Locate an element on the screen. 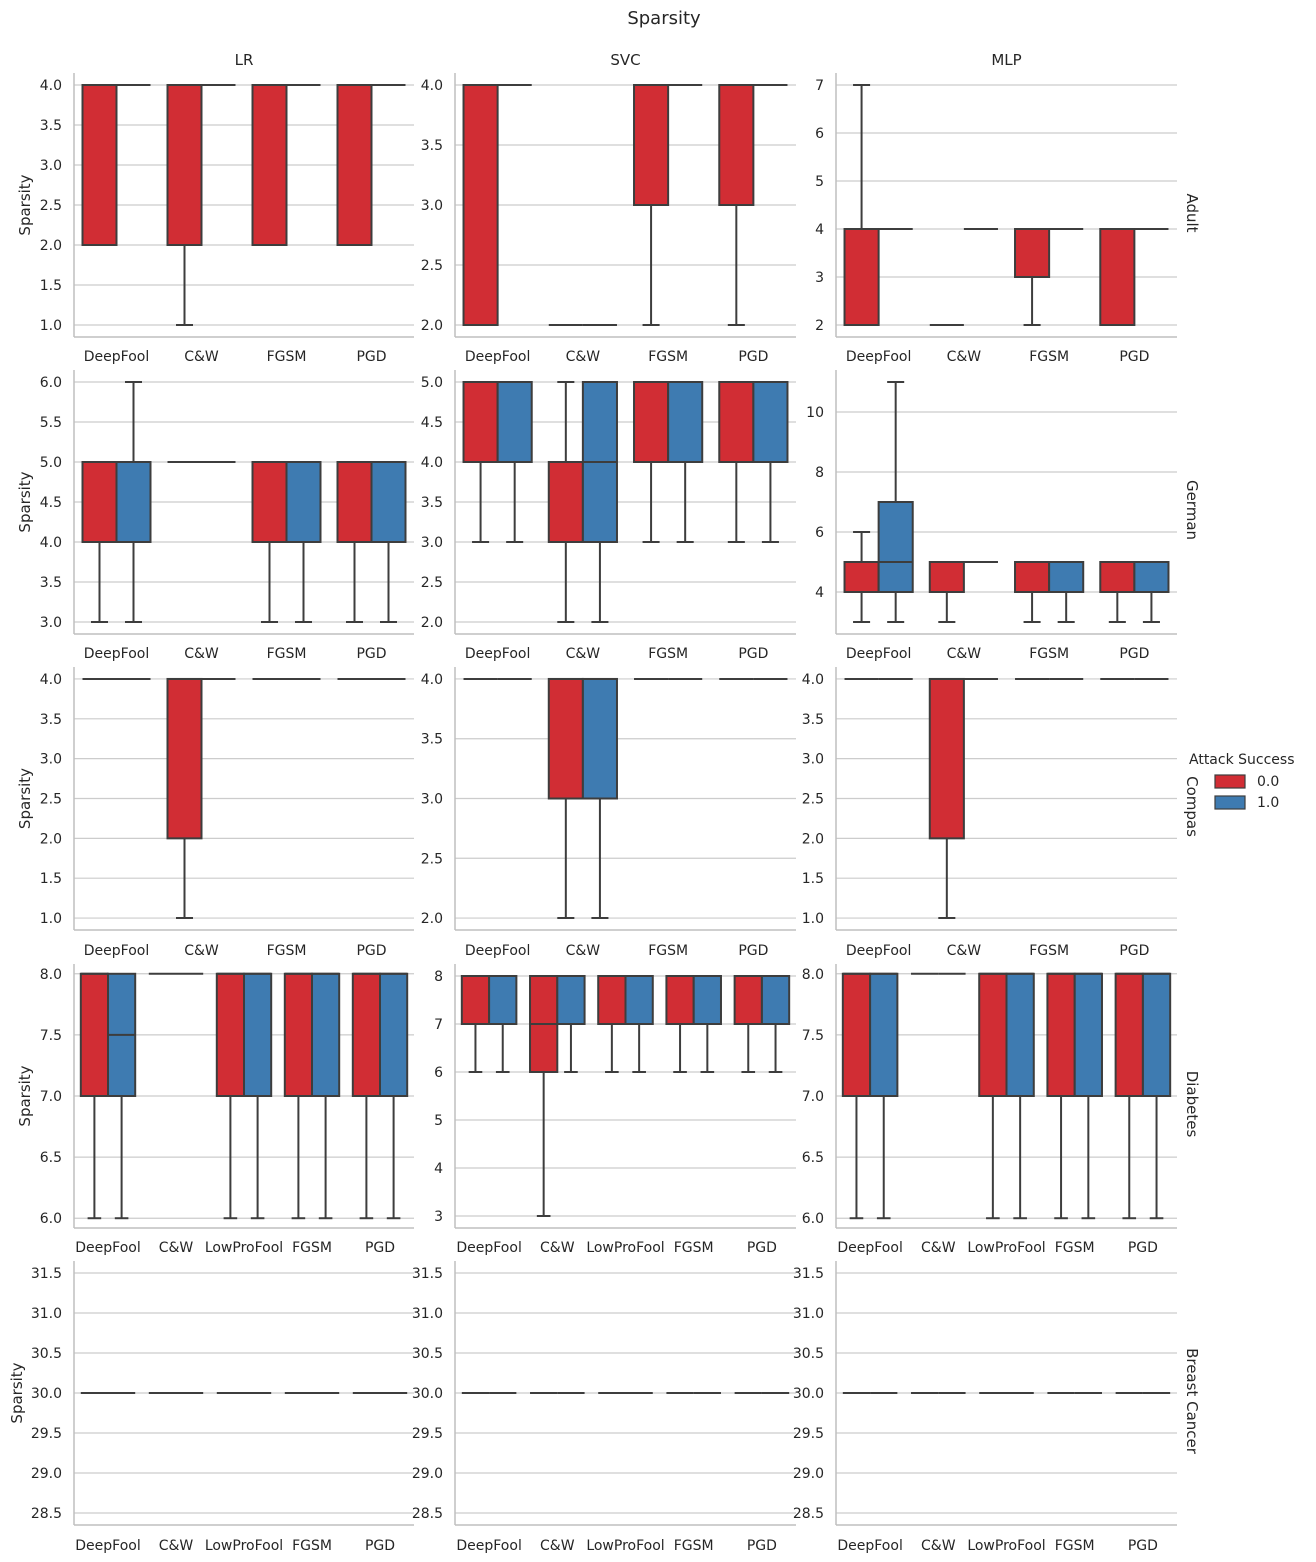 The image size is (1316, 1562). panel-adult-mlp: 2 3 4 5 6 7 DeepFool C&W FGSM PGD is located at coordinates (996, 219).